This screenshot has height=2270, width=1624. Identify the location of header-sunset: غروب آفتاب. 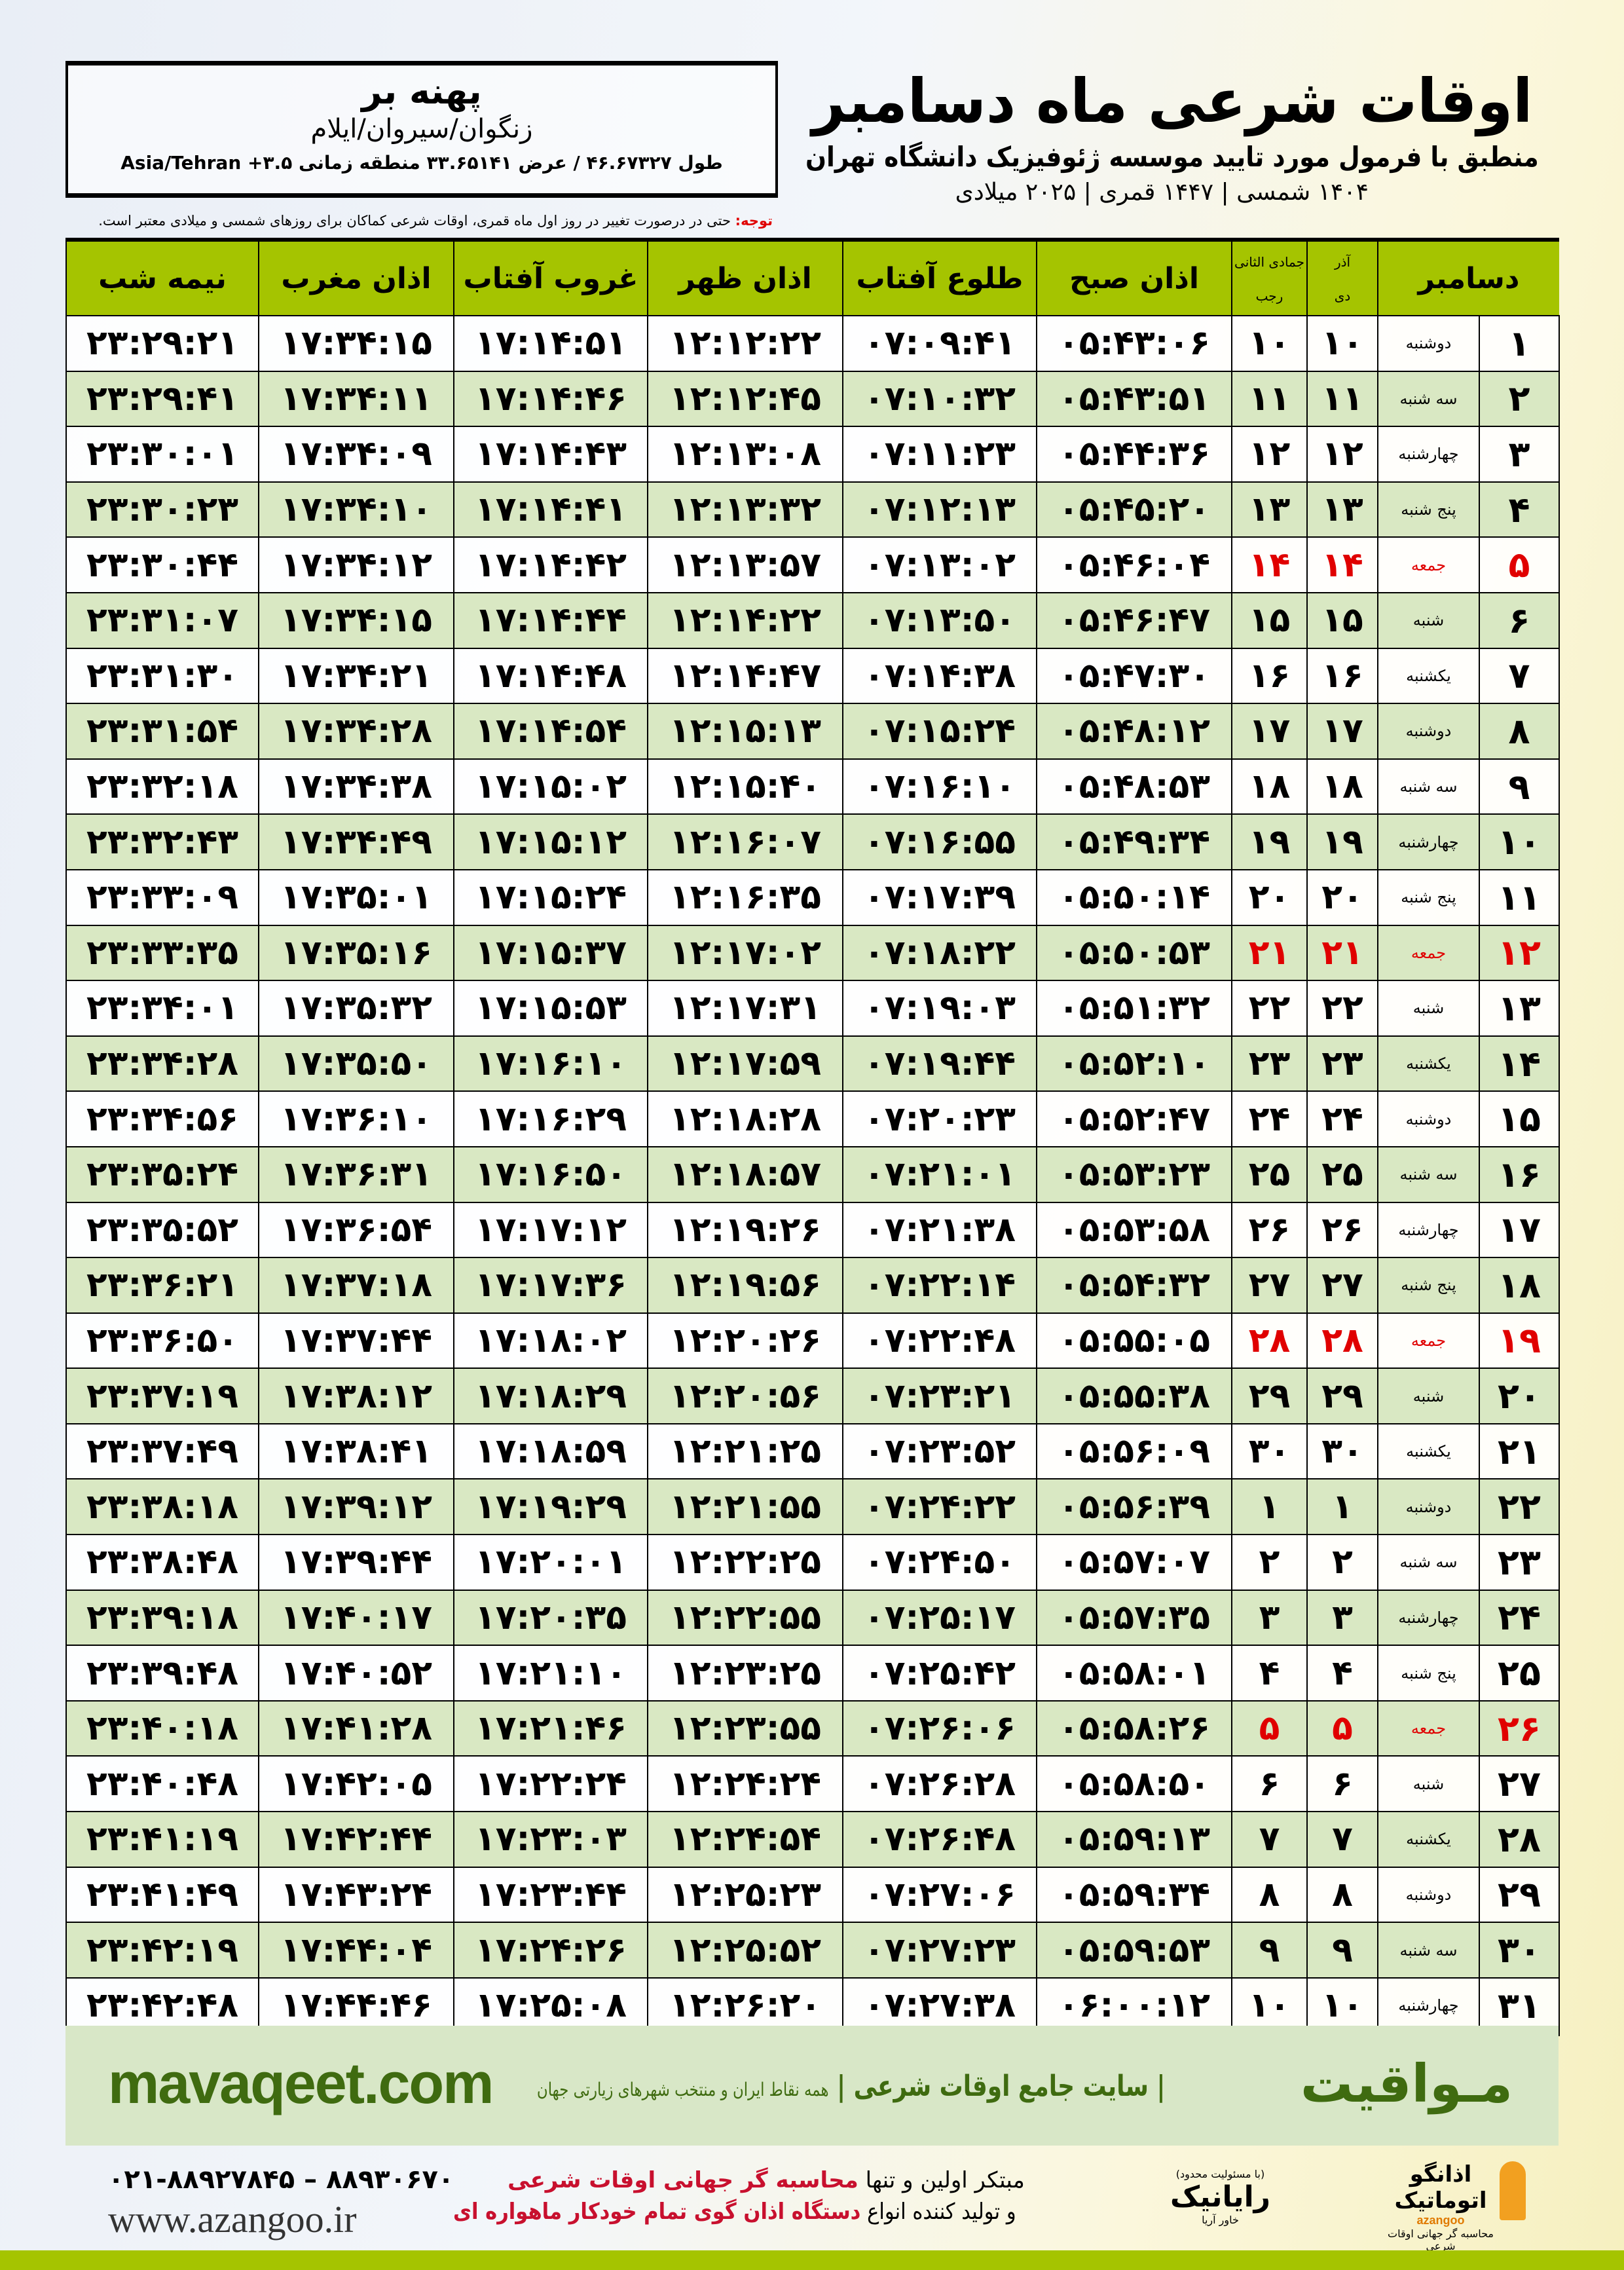
(550, 278).